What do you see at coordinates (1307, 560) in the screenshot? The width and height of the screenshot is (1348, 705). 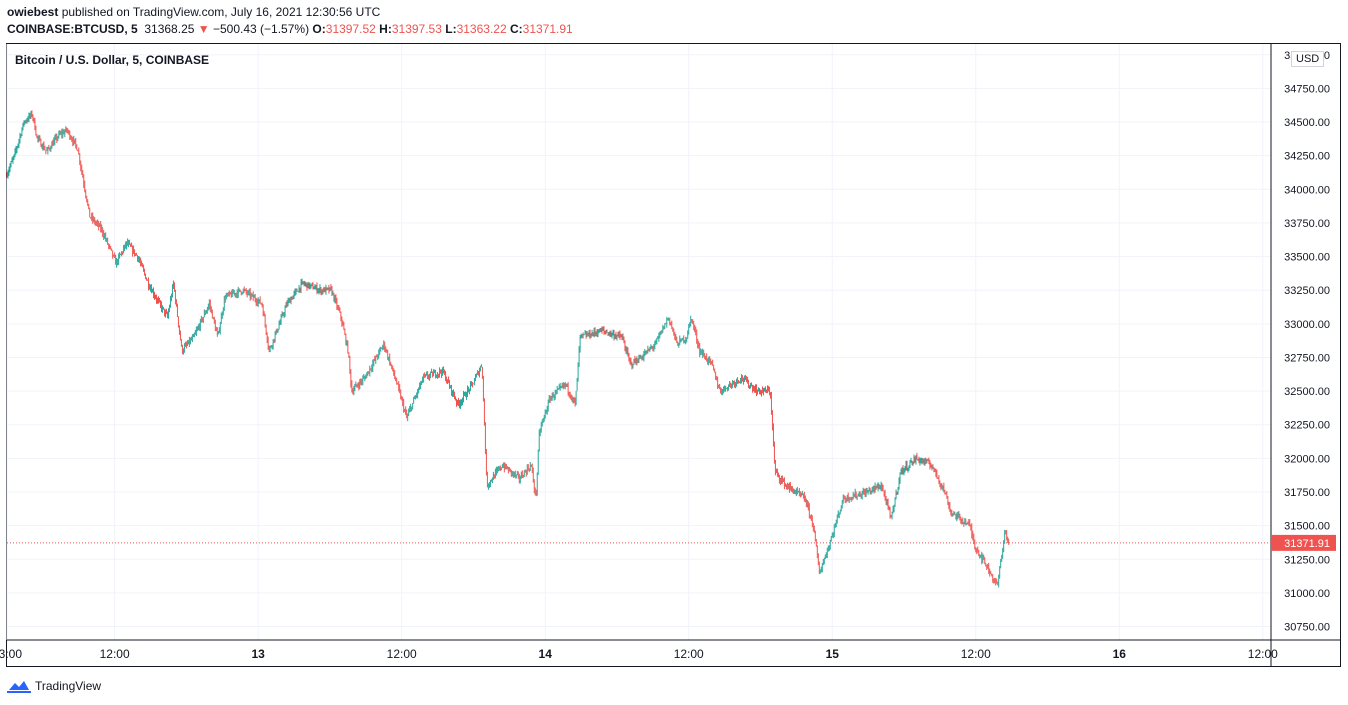 I see `y-tick-label: 31250.00` at bounding box center [1307, 560].